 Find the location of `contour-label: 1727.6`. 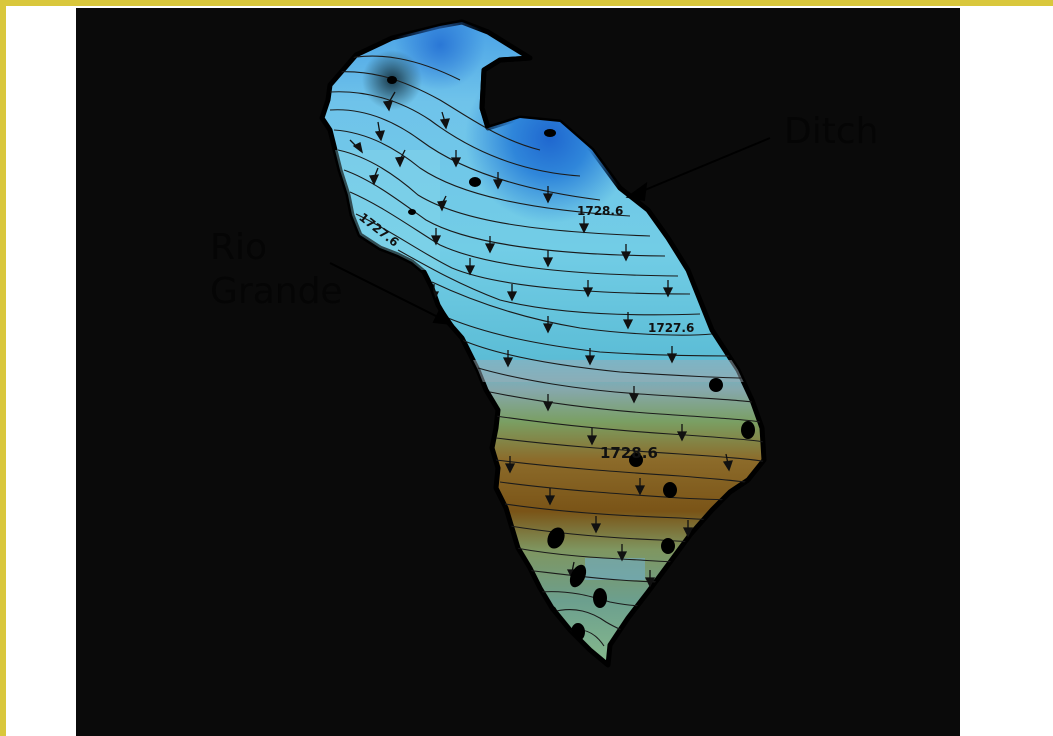

contour-label: 1727.6 is located at coordinates (671, 328).